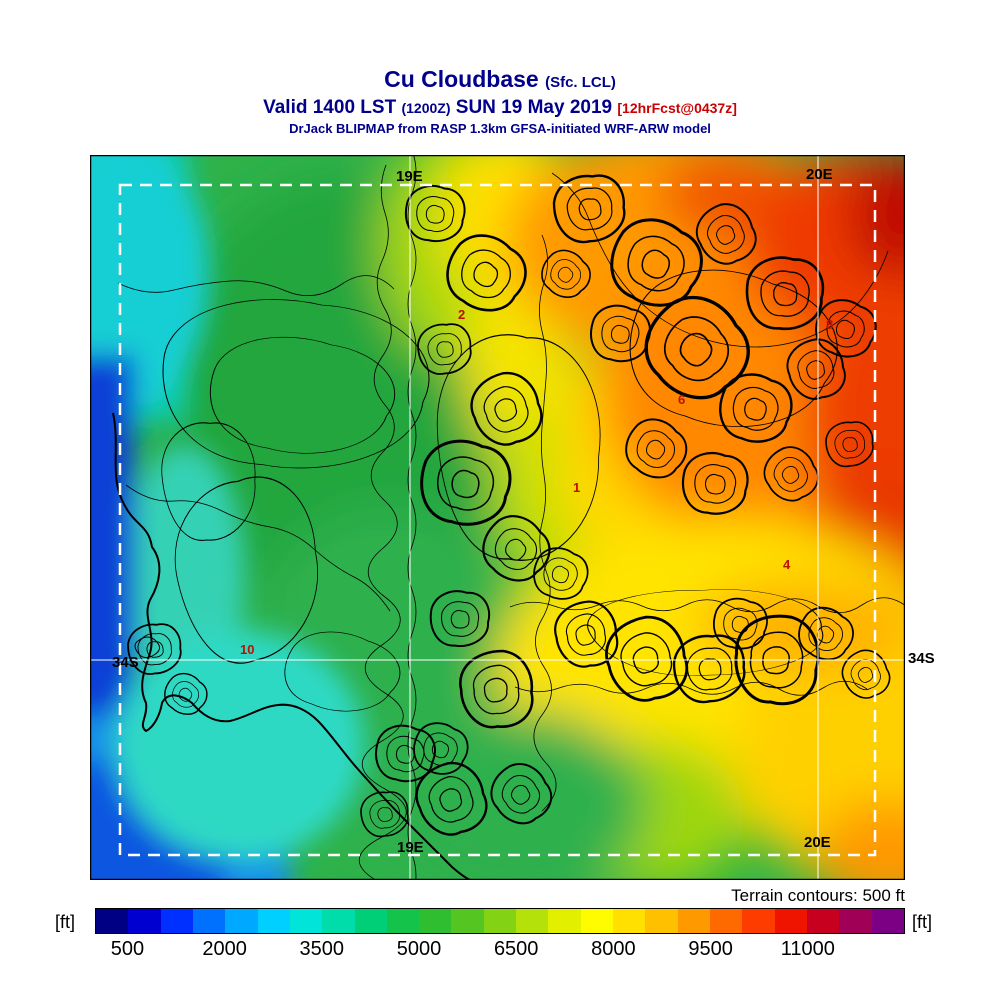 The height and width of the screenshot is (1000, 1000). I want to click on cloudbase-value-label: 6, so click(681, 399).